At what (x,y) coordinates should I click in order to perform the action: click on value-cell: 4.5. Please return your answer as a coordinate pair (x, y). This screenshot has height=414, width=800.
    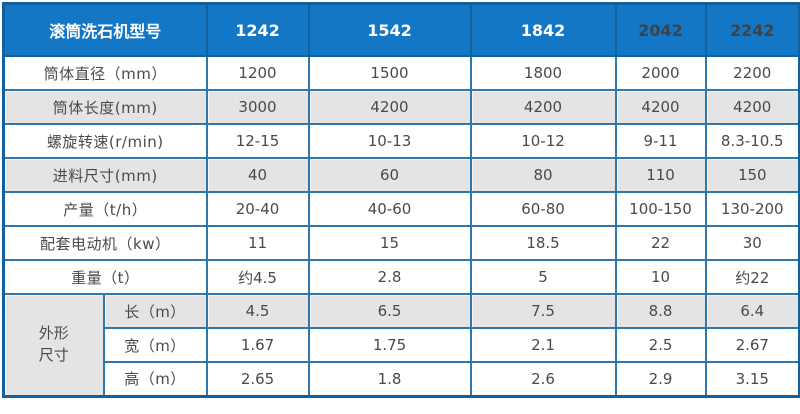
    Looking at the image, I should click on (257, 311).